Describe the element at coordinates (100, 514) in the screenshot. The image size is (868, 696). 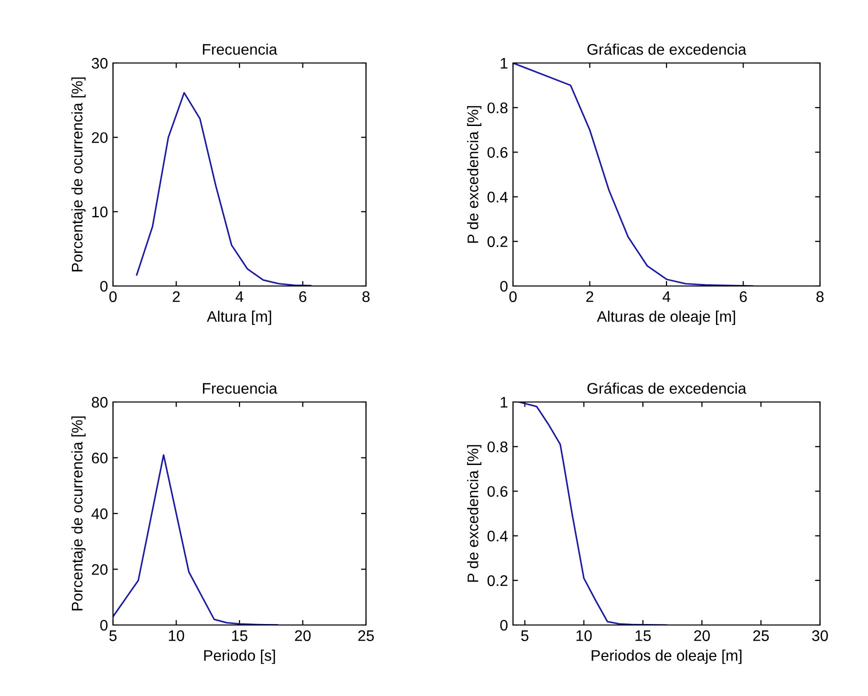
I see `y-tick-label: 40` at that location.